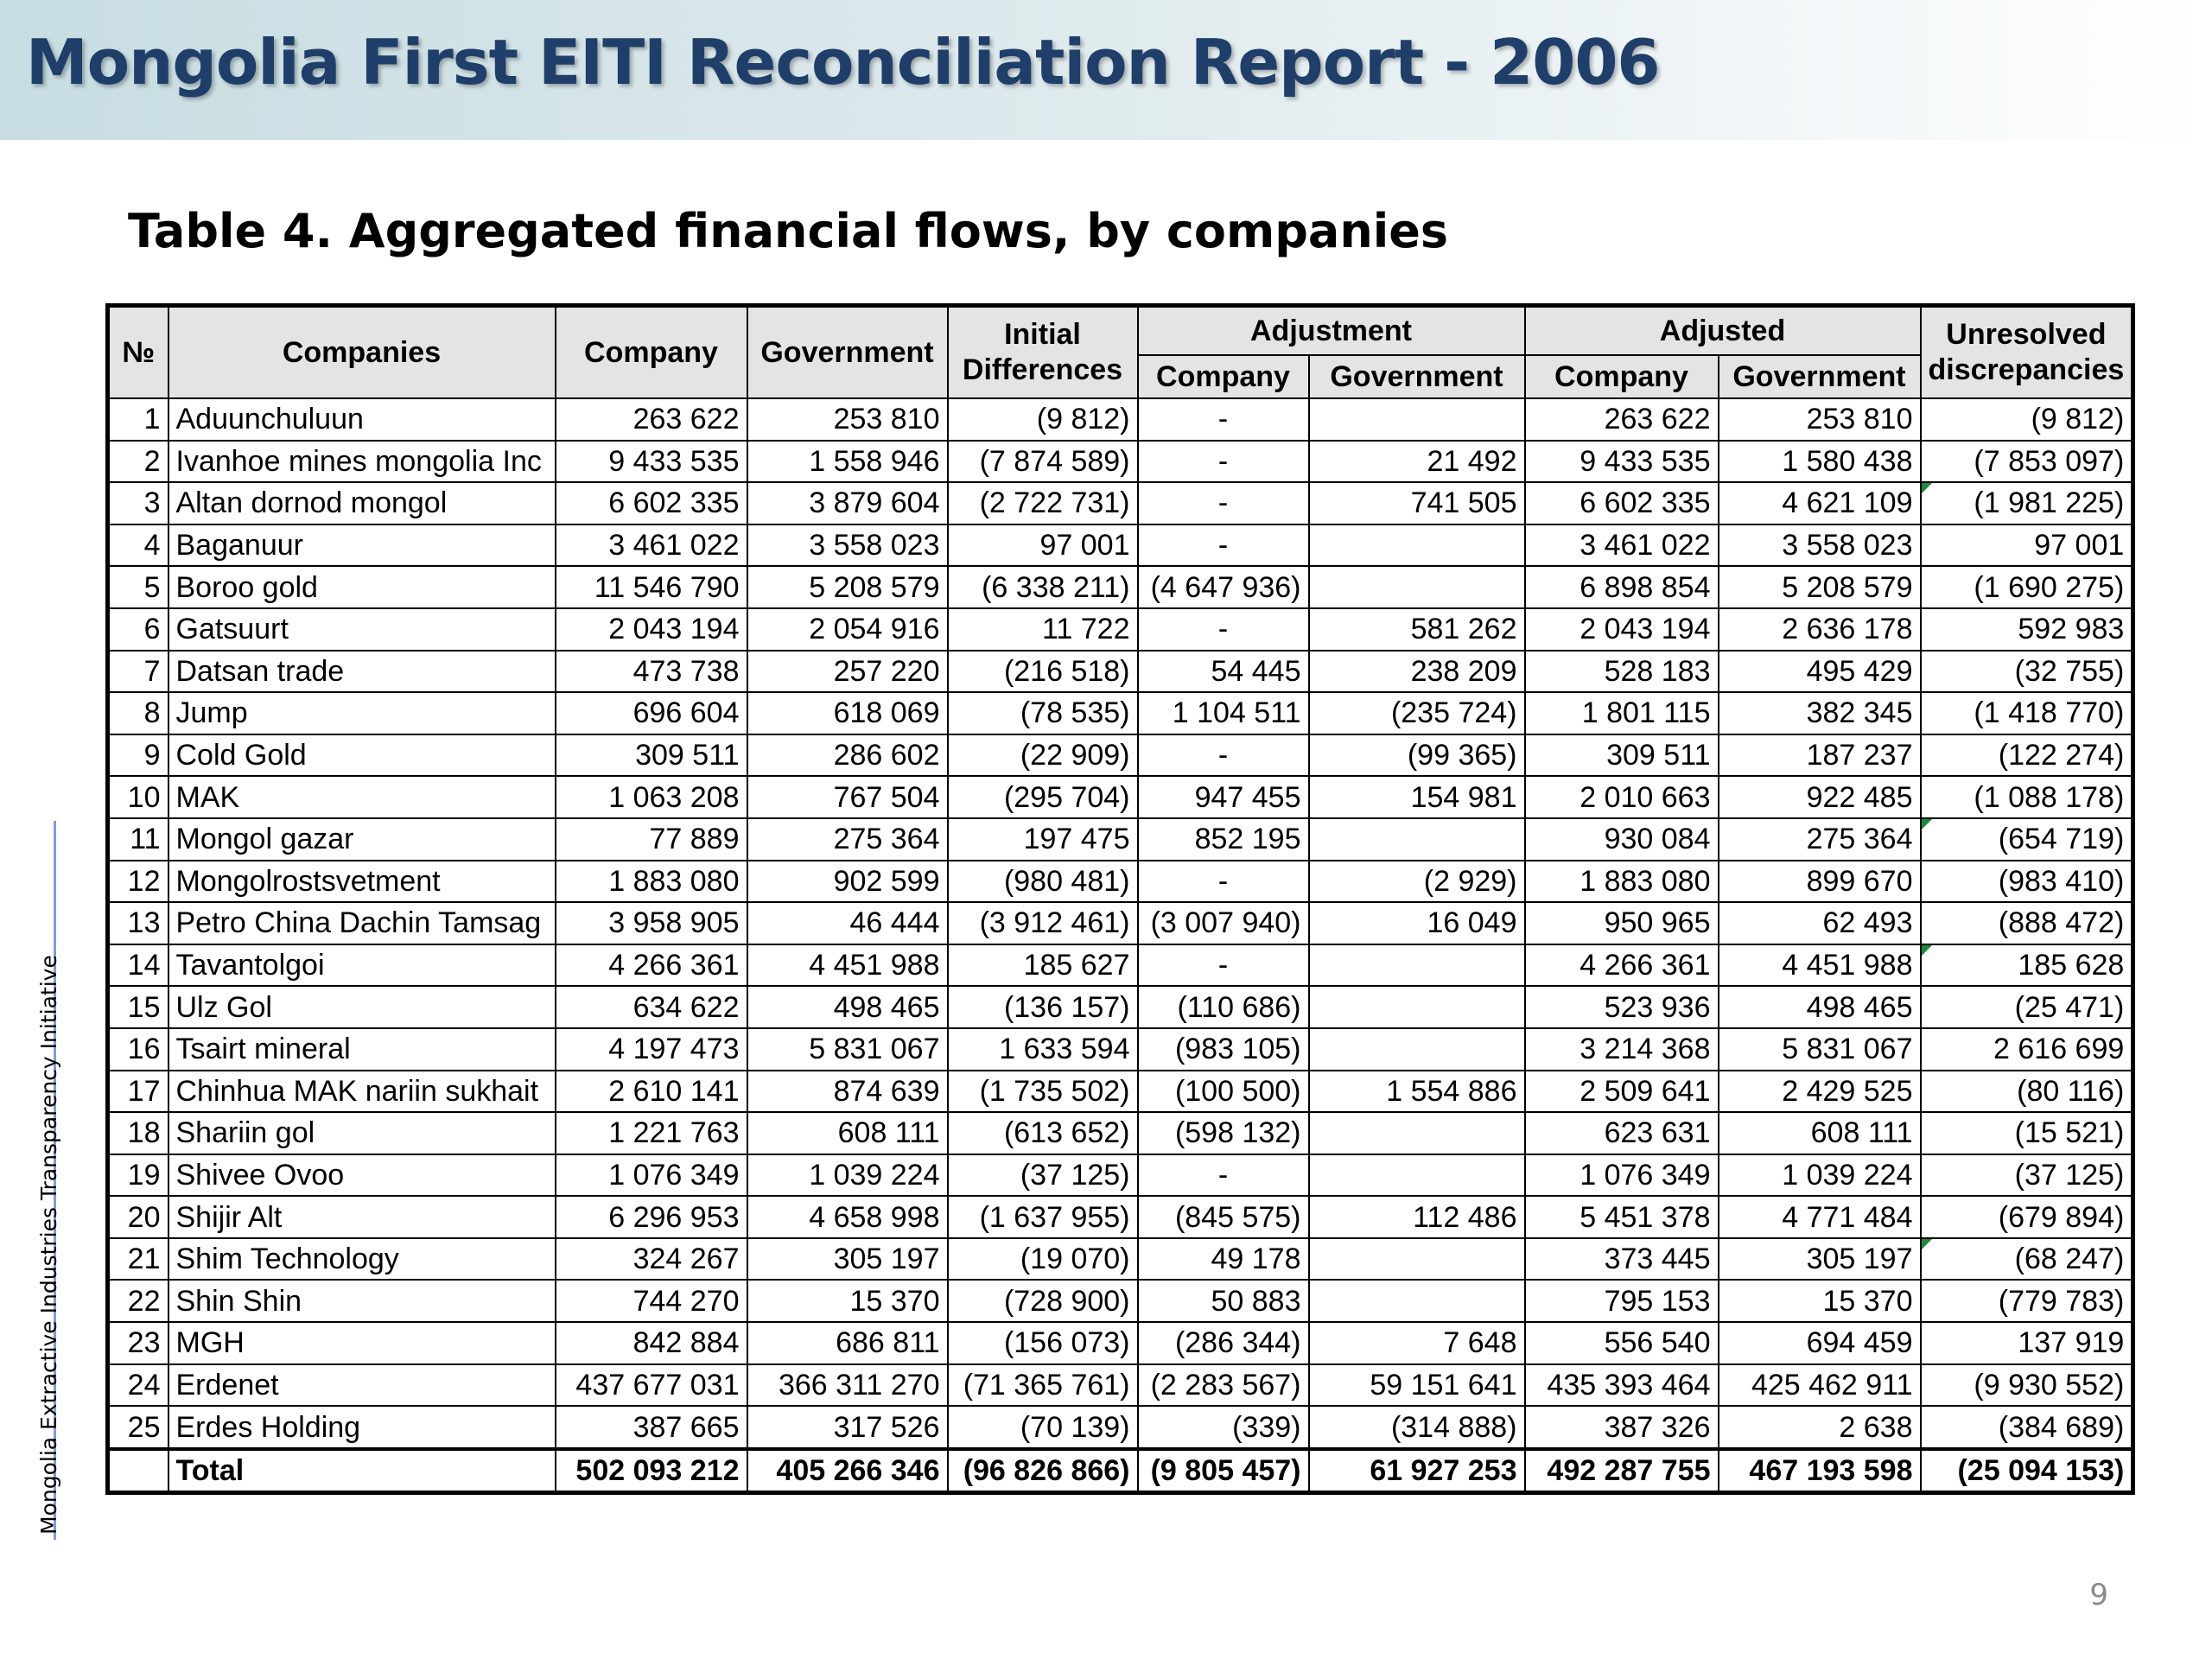 Image resolution: width=2212 pixels, height=1659 pixels. I want to click on company-name-cell: Cold Gold, so click(361, 755).